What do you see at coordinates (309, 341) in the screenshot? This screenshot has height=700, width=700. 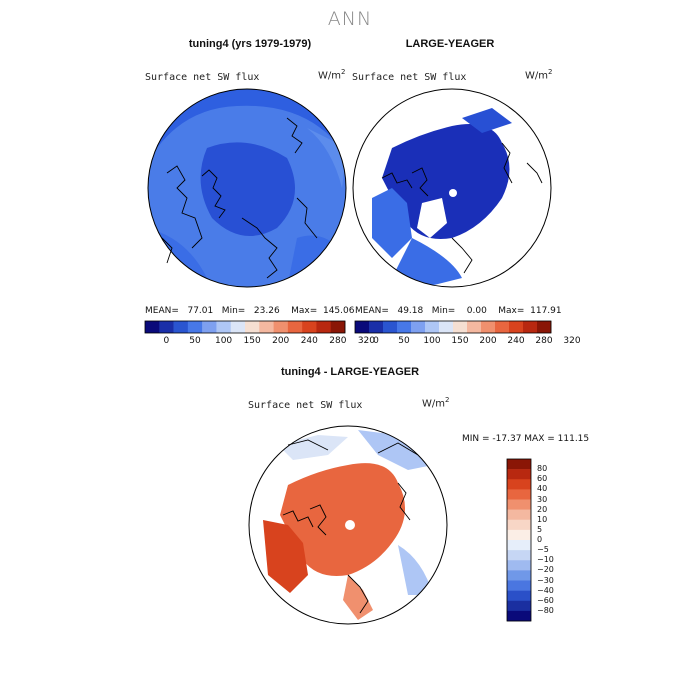 I see `colorbar-tick-label: 240` at bounding box center [309, 341].